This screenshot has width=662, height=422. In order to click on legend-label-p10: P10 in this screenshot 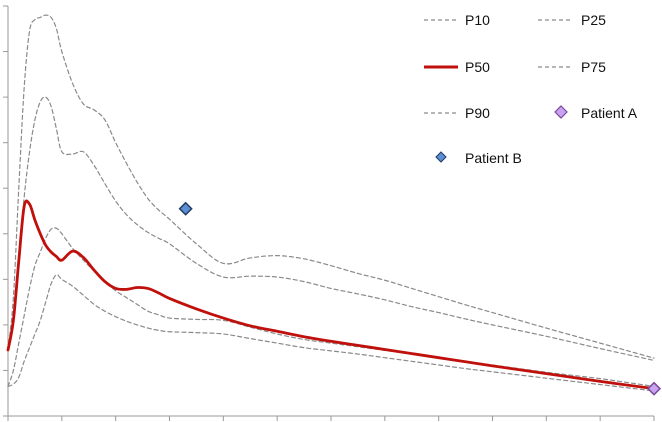, I will do `click(477, 20)`.